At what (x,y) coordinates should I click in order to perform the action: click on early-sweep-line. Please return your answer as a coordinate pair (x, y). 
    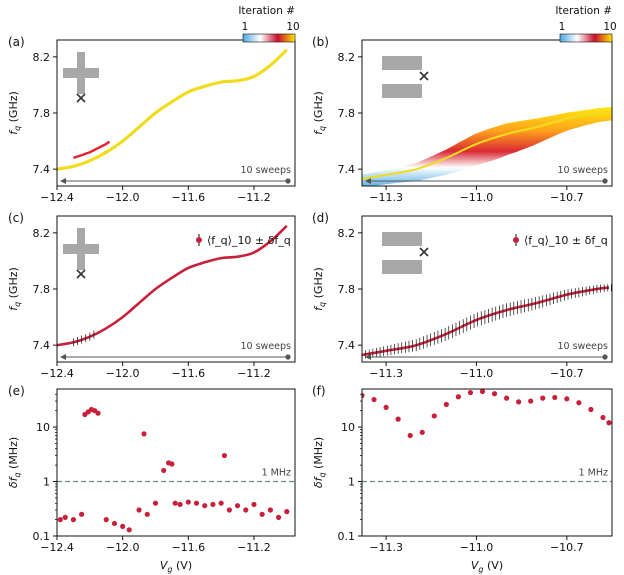
    Looking at the image, I should click on (91, 150).